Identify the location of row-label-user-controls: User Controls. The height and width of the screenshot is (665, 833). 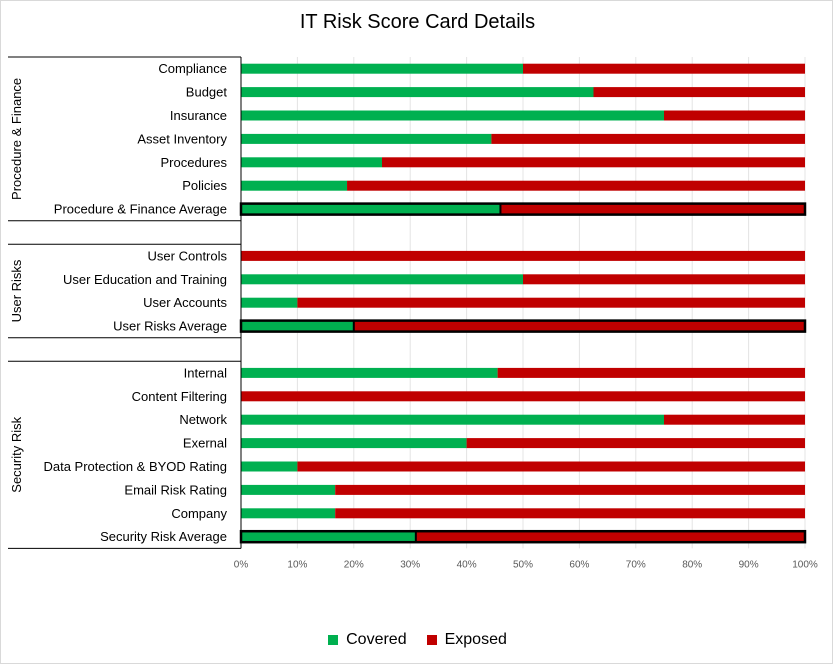
(188, 255).